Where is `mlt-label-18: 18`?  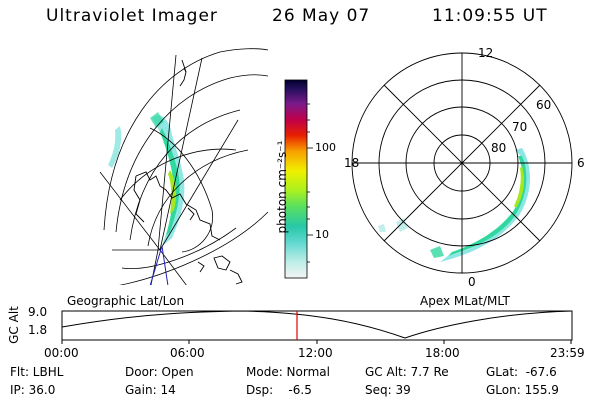
mlt-label-18: 18 is located at coordinates (352, 163).